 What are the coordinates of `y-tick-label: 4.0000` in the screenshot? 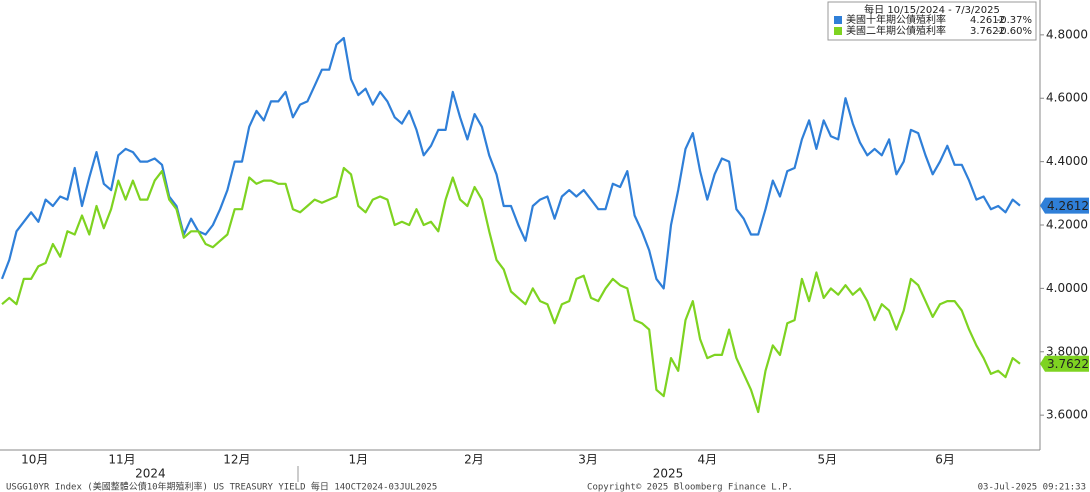 It's located at (1067, 288).